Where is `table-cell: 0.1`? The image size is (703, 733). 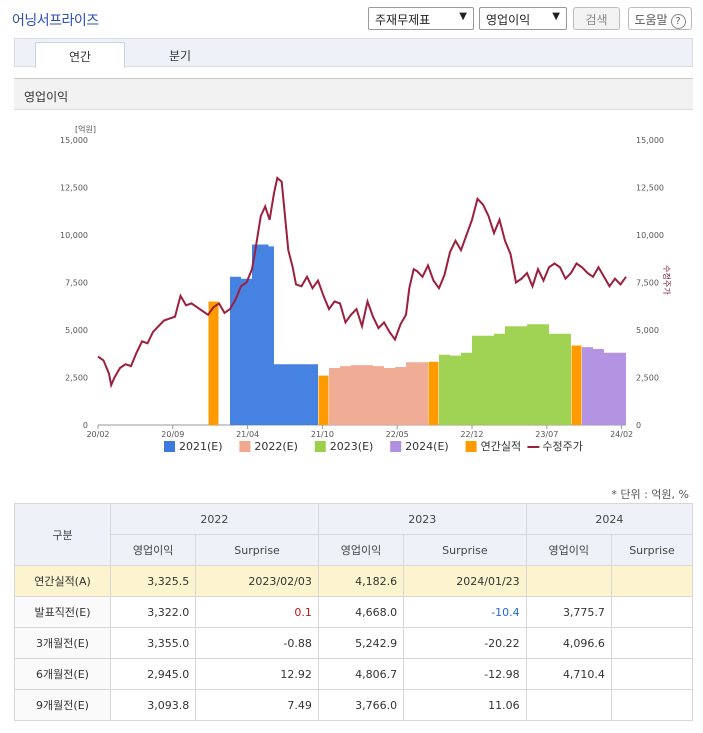 table-cell: 0.1 is located at coordinates (257, 612).